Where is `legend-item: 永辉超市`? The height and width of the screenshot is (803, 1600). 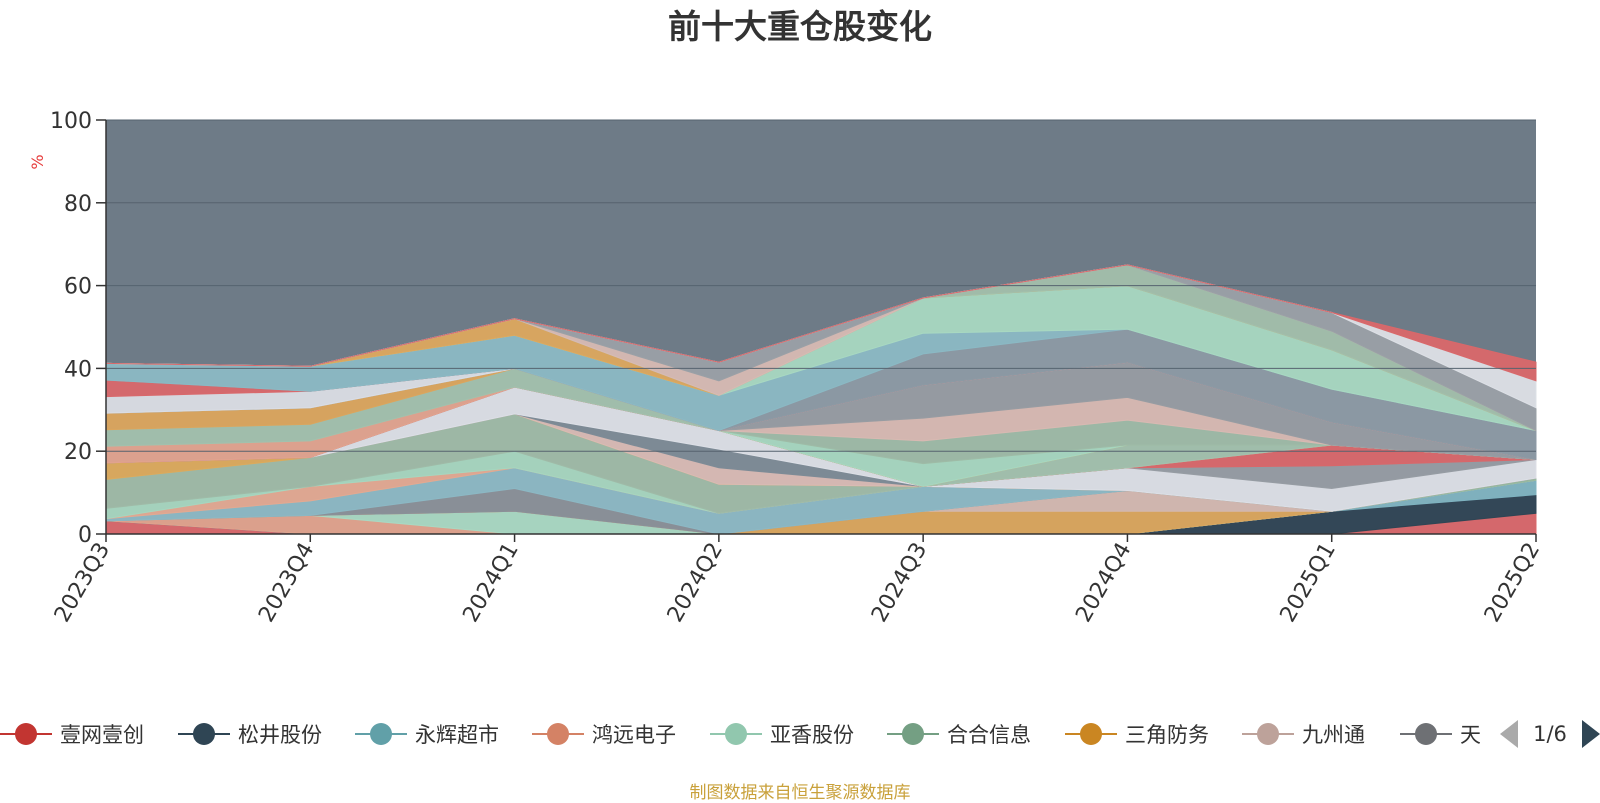
legend-item: 永辉超市 is located at coordinates (427, 735).